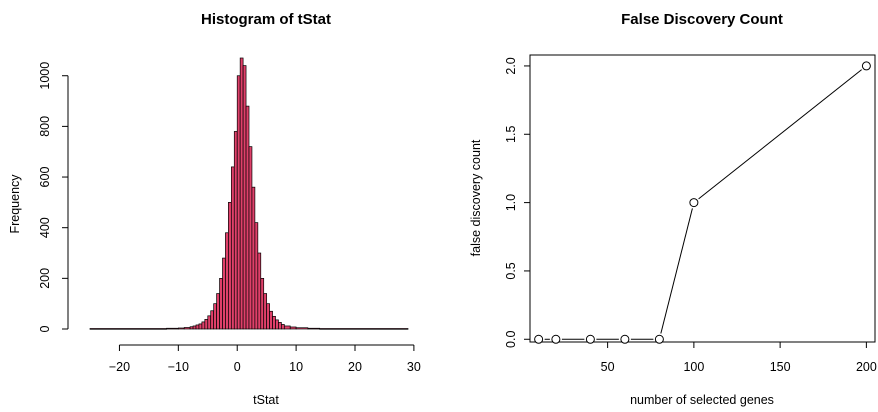  I want to click on histogram-title: Histogram of tStat, so click(266, 19).